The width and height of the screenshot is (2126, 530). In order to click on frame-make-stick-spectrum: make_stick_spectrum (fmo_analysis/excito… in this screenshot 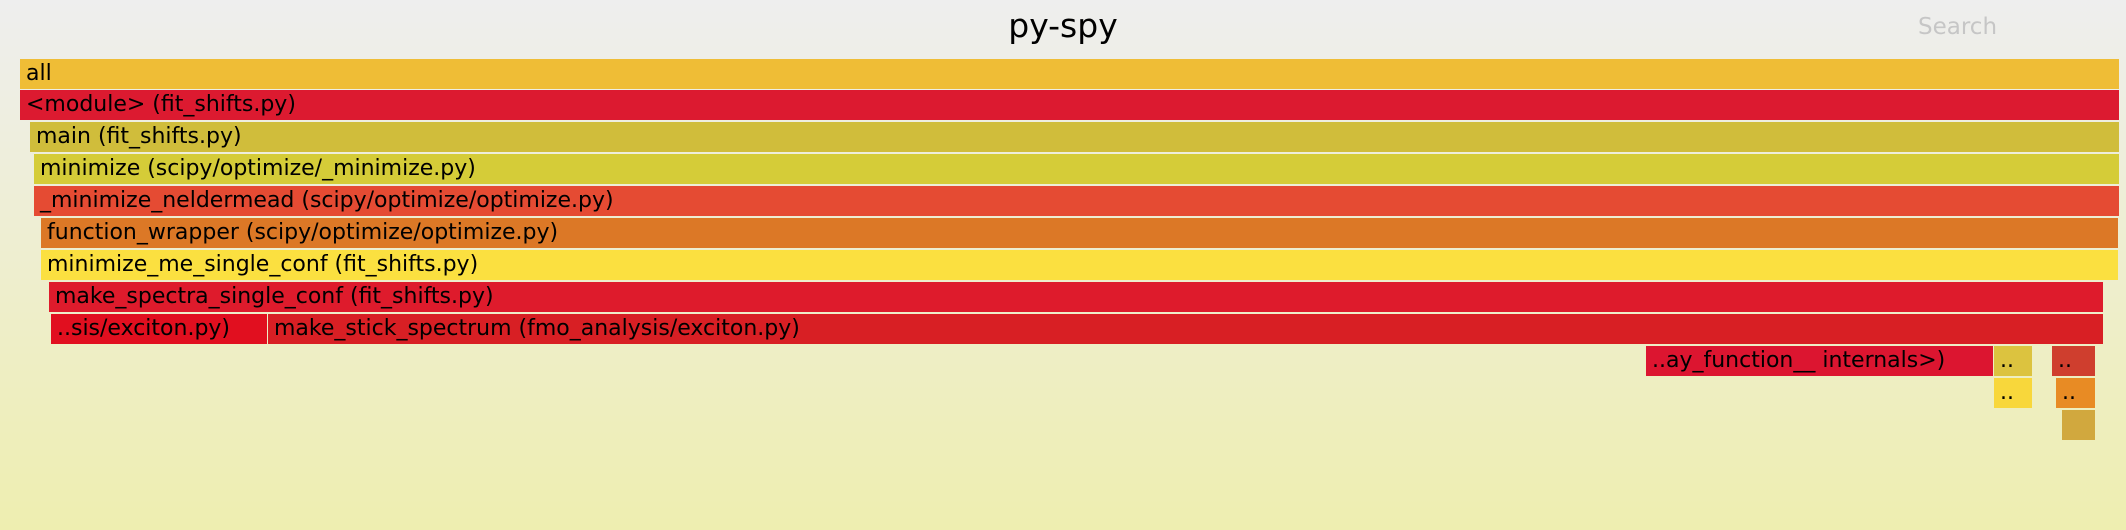, I will do `click(1185, 329)`.